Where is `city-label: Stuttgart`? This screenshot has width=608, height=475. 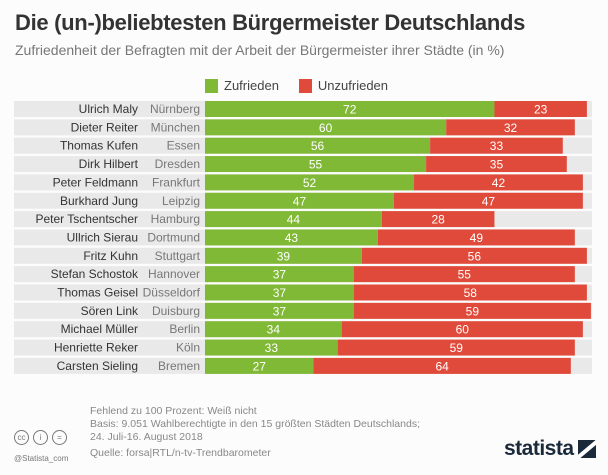
city-label: Stuttgart is located at coordinates (178, 256).